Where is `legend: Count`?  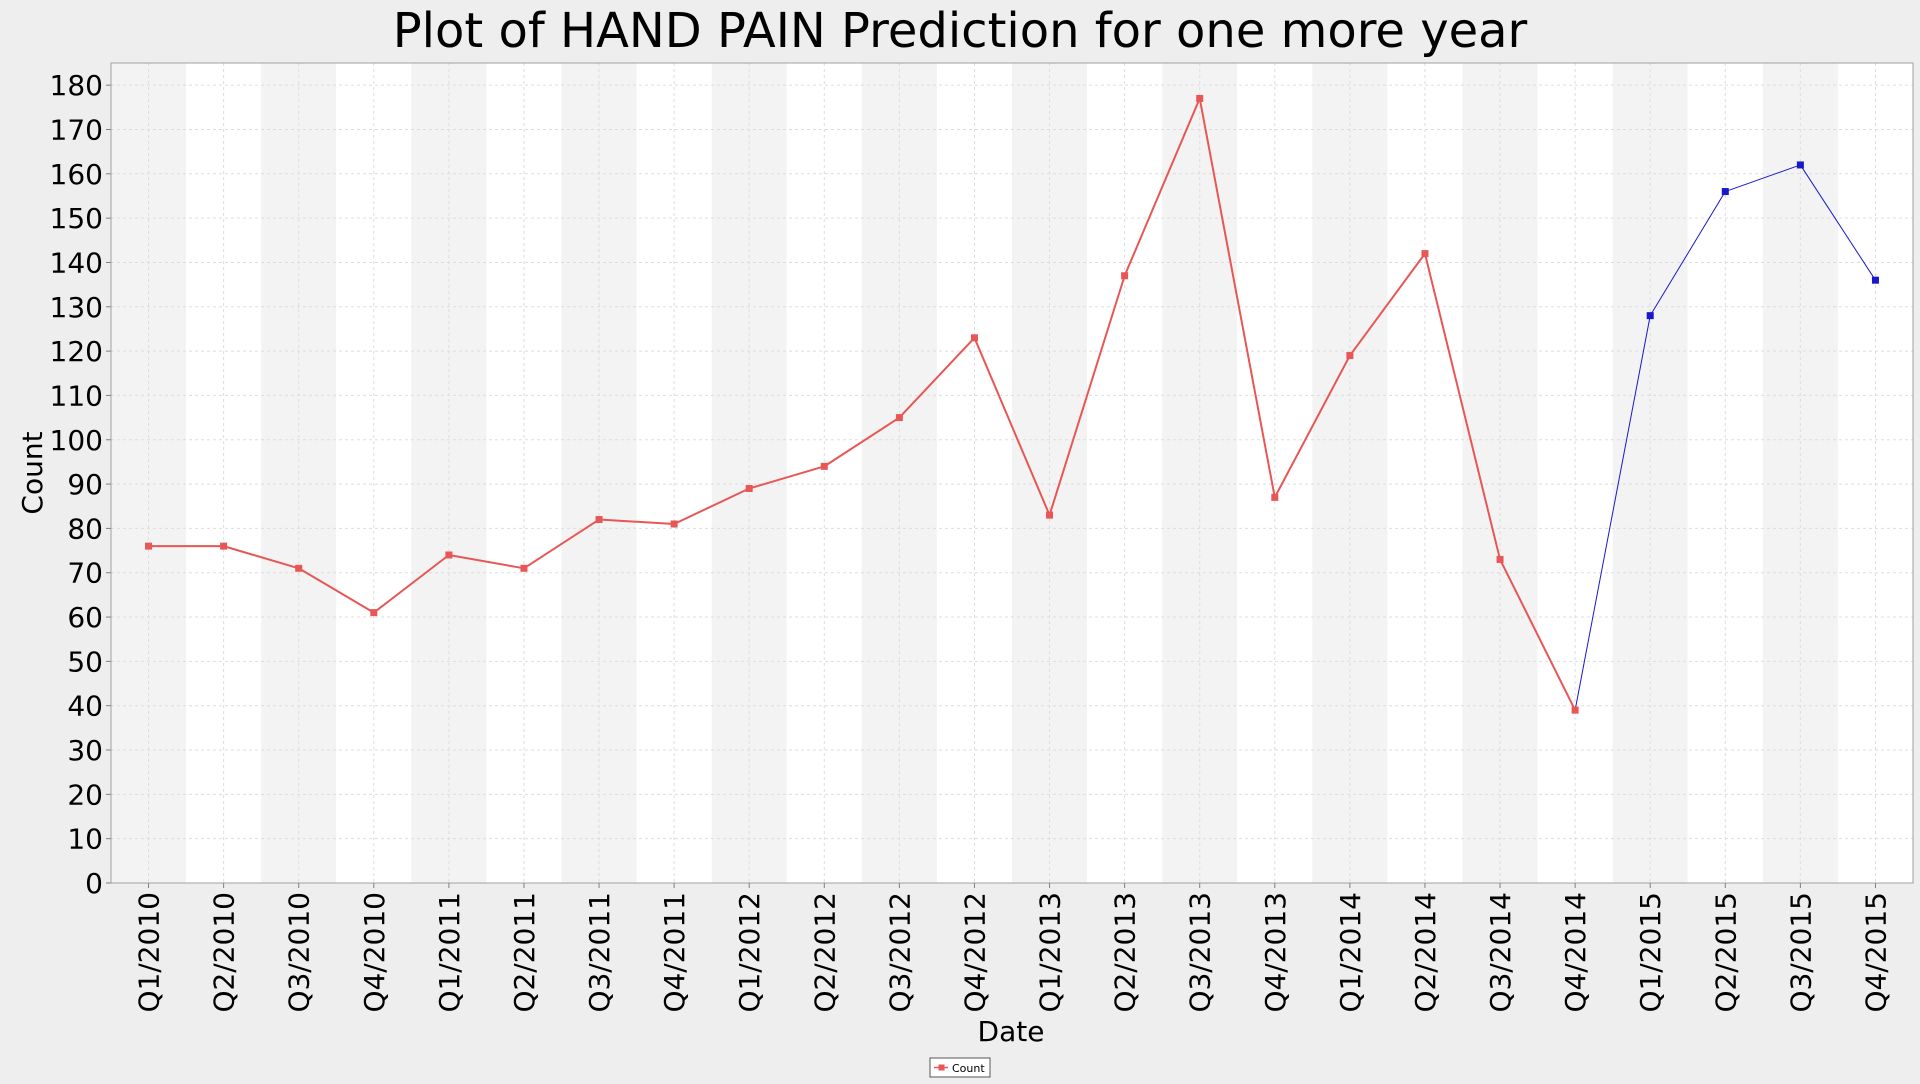
legend: Count is located at coordinates (960, 1067).